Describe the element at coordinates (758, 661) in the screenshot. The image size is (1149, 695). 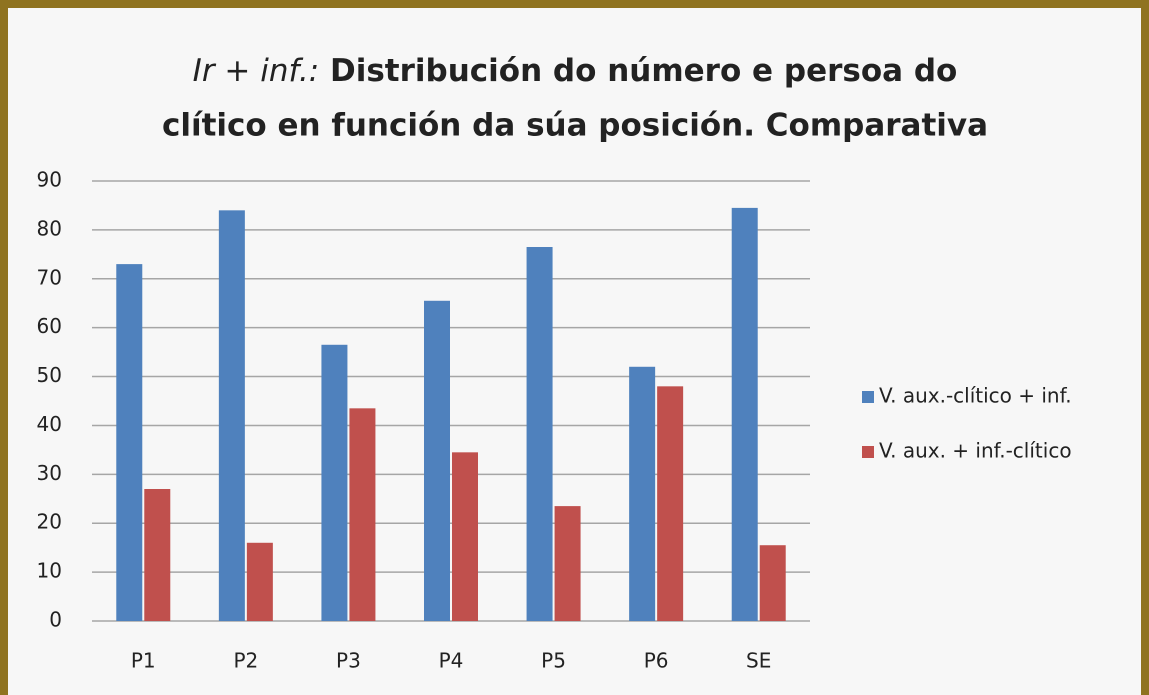
I see `x-tick-label: SE` at that location.